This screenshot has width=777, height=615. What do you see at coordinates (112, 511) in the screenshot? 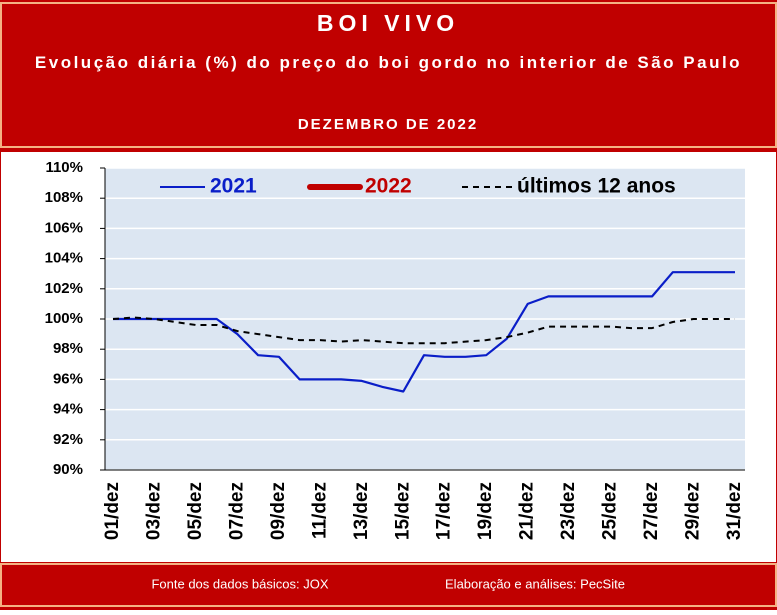
I see `x-tick-label: 01/dez` at bounding box center [112, 511].